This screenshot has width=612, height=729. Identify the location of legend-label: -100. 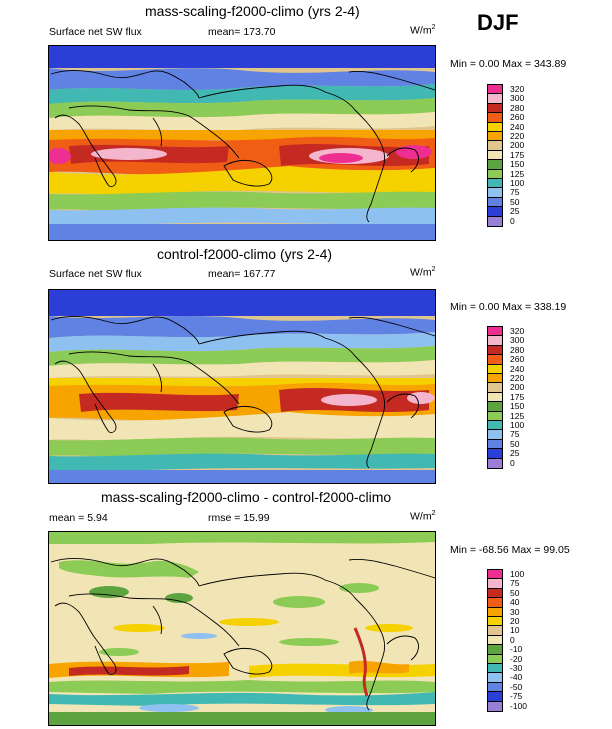
(519, 705).